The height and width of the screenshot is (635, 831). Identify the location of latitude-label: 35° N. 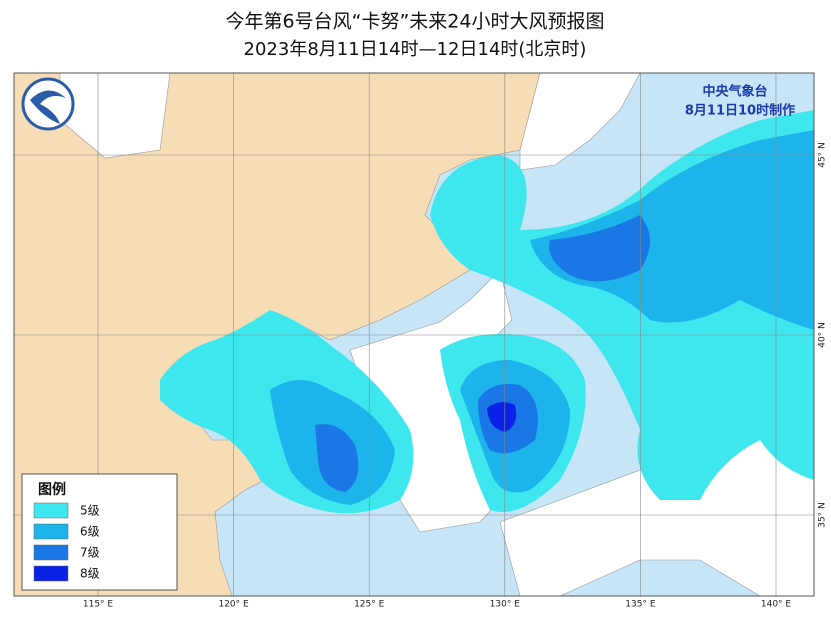
(823, 515).